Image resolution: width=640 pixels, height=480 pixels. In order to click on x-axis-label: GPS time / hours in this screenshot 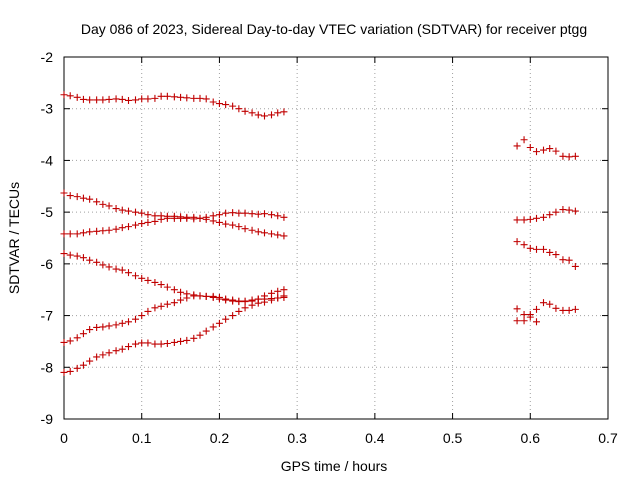, I will do `click(334, 466)`.